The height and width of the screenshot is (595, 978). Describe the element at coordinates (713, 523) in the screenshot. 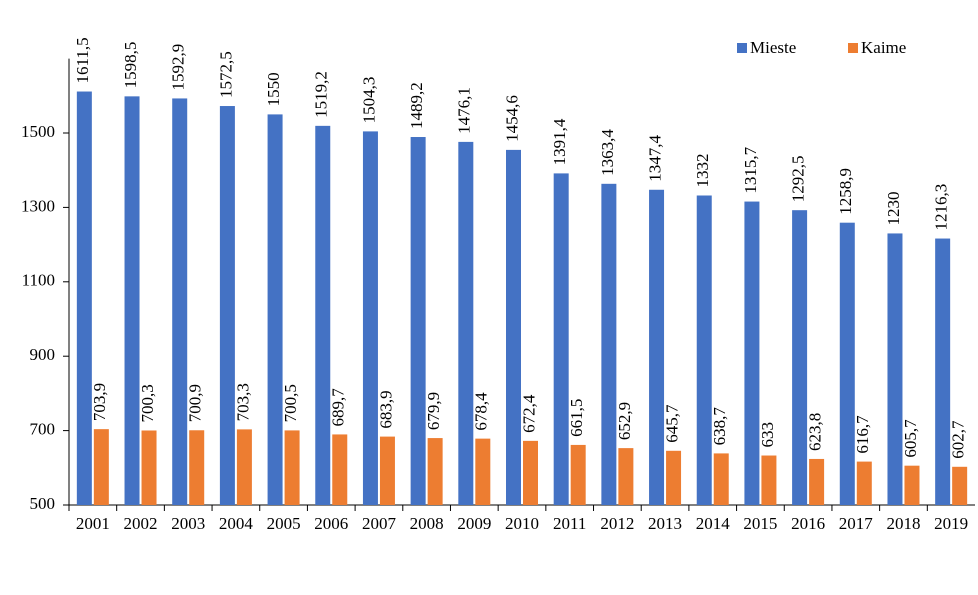

I see `x-tick-label: 2014` at that location.